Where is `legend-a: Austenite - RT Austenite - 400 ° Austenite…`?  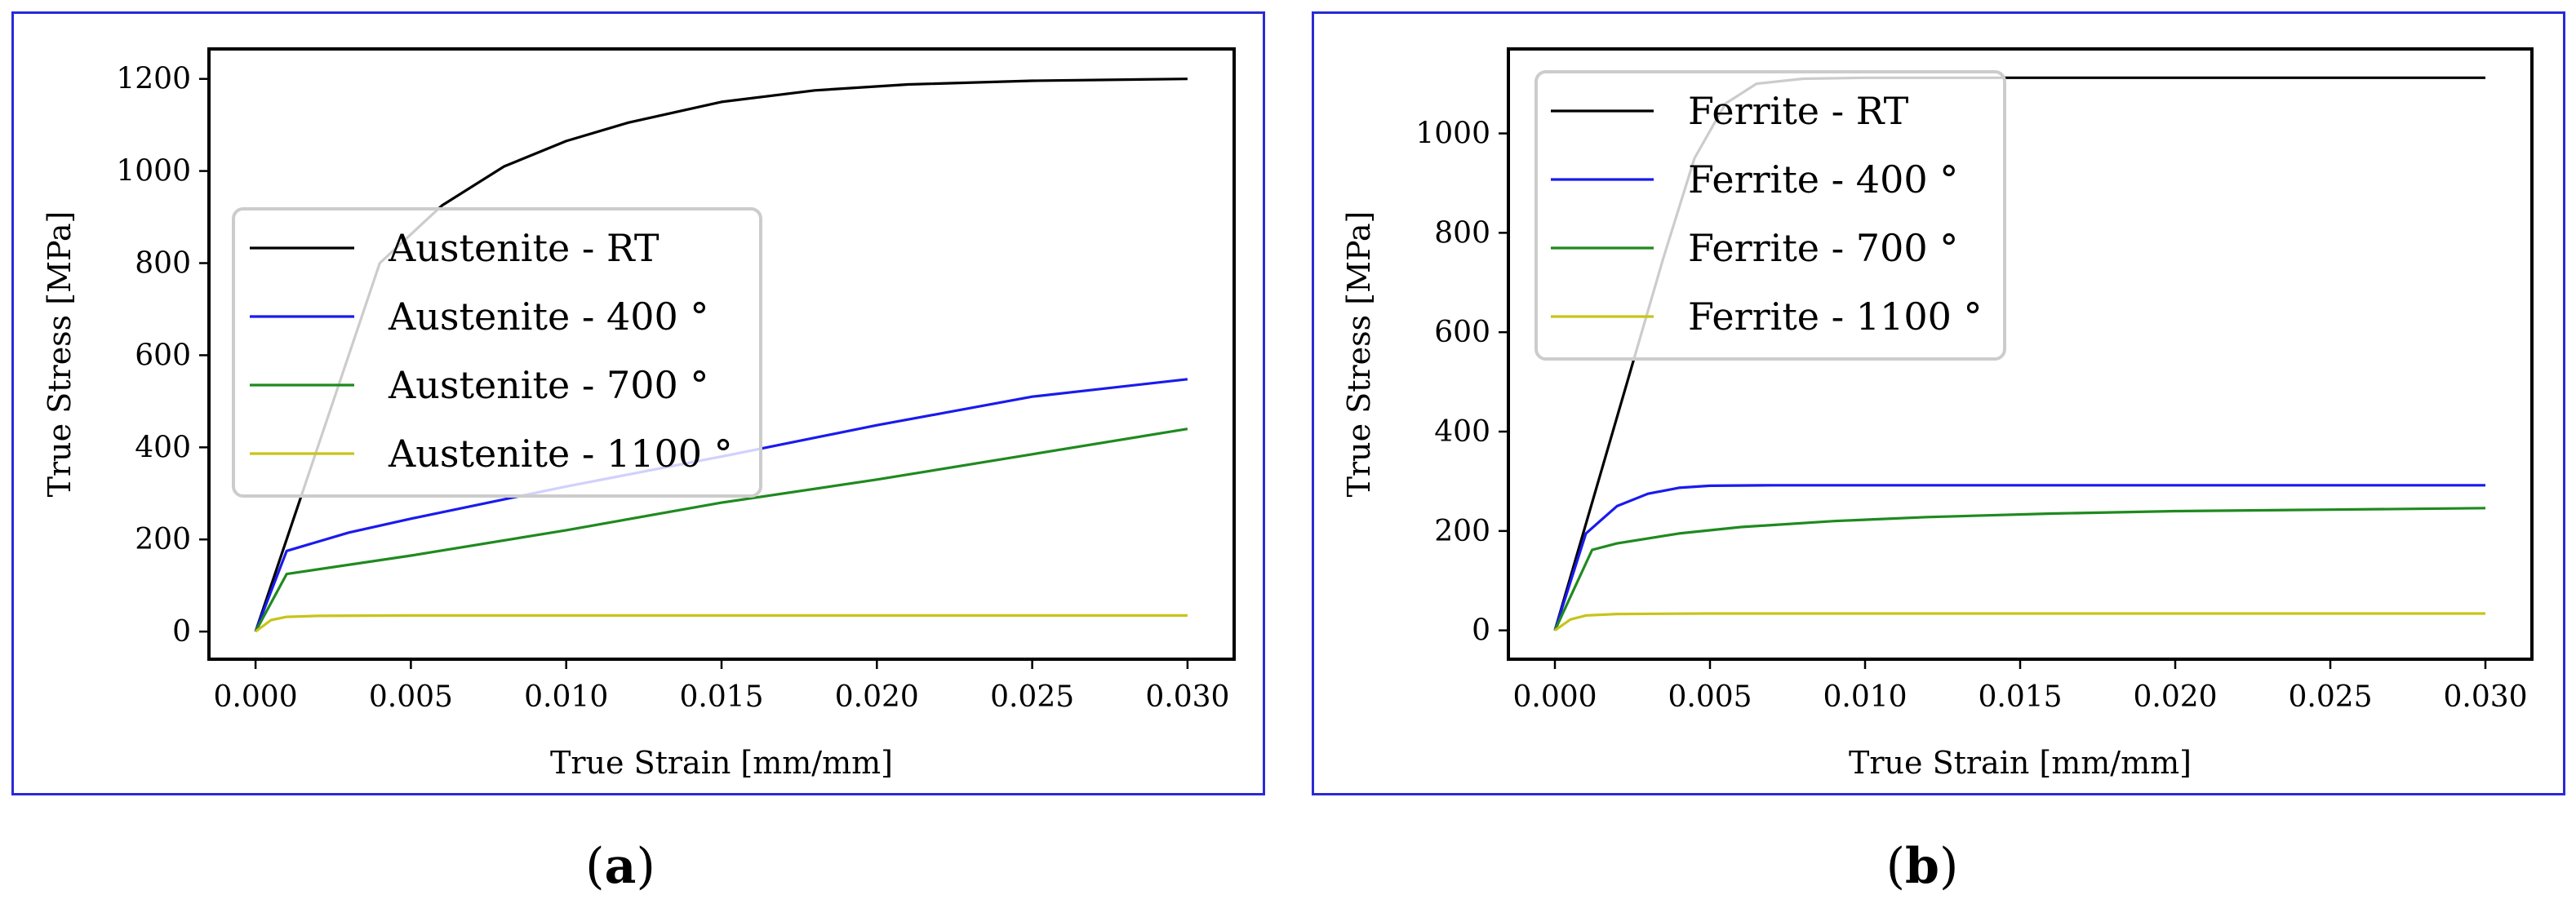
legend-a: Austenite - RT Austenite - 400 ° Austenite… is located at coordinates (497, 352).